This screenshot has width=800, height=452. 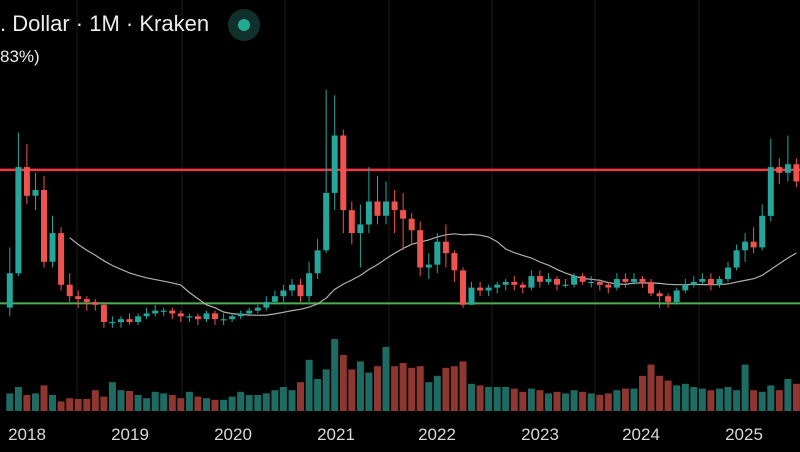 I want to click on symbol-title: . Dollar · 1M · Kraken, so click(x=105, y=23).